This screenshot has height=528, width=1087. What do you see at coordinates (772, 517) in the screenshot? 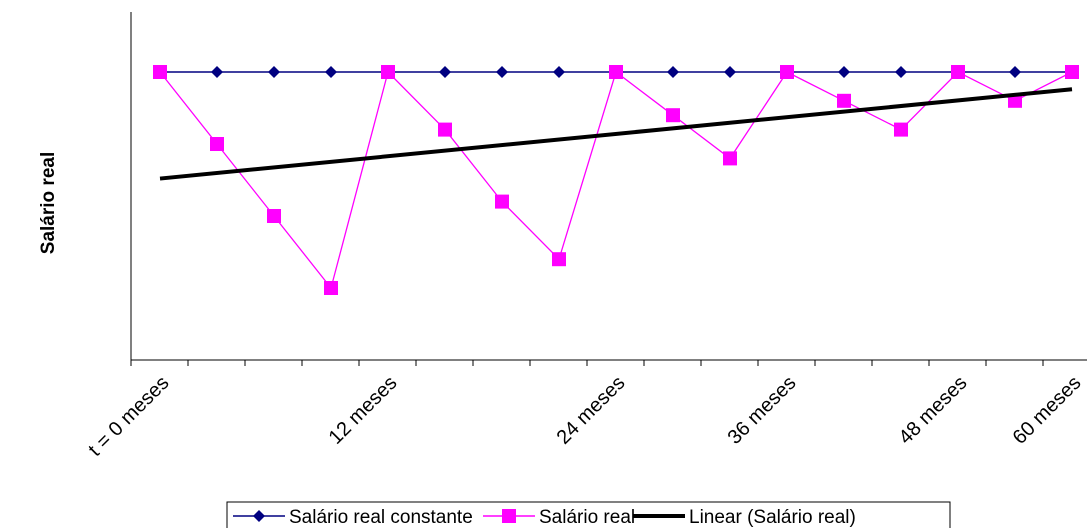
I see `legend-label: Linear (Salário real)` at bounding box center [772, 517].